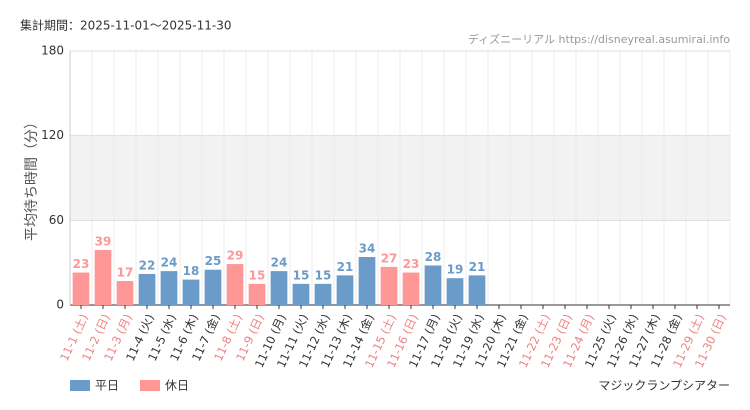  I want to click on value-label: 39, so click(103, 241).